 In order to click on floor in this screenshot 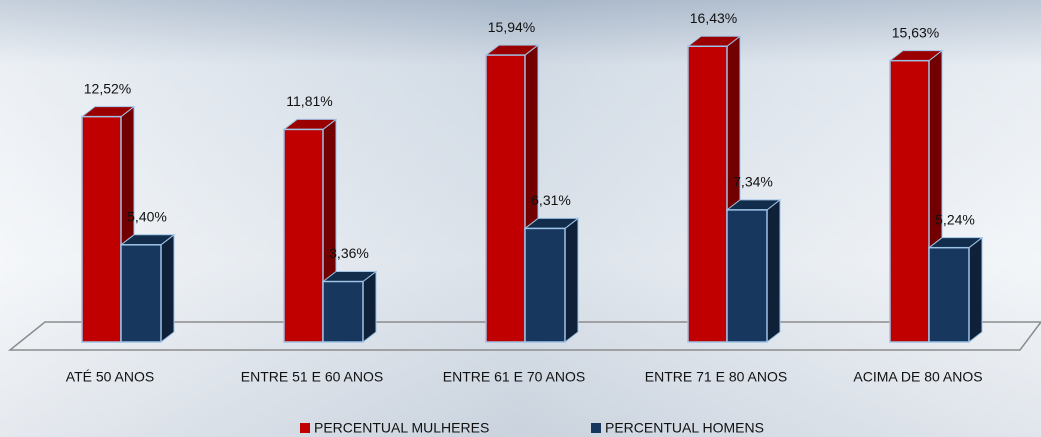, I will do `click(524, 336)`.